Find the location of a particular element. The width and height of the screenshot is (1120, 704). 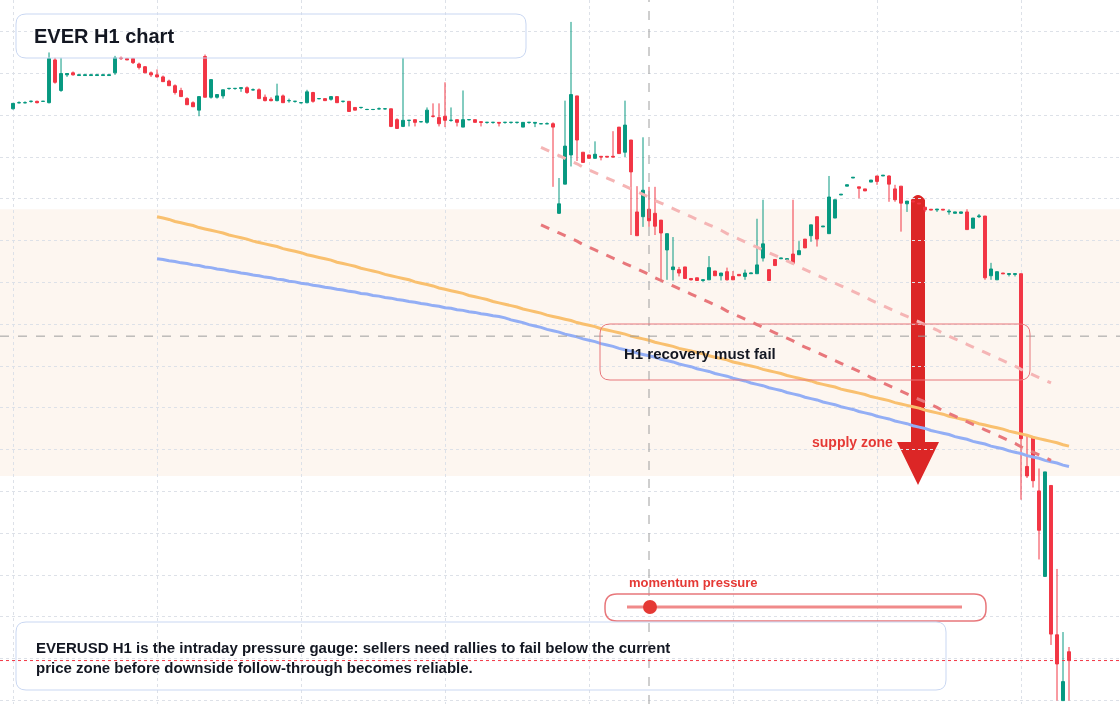

annotation: H1 recovery must fail is located at coordinates (700, 353).